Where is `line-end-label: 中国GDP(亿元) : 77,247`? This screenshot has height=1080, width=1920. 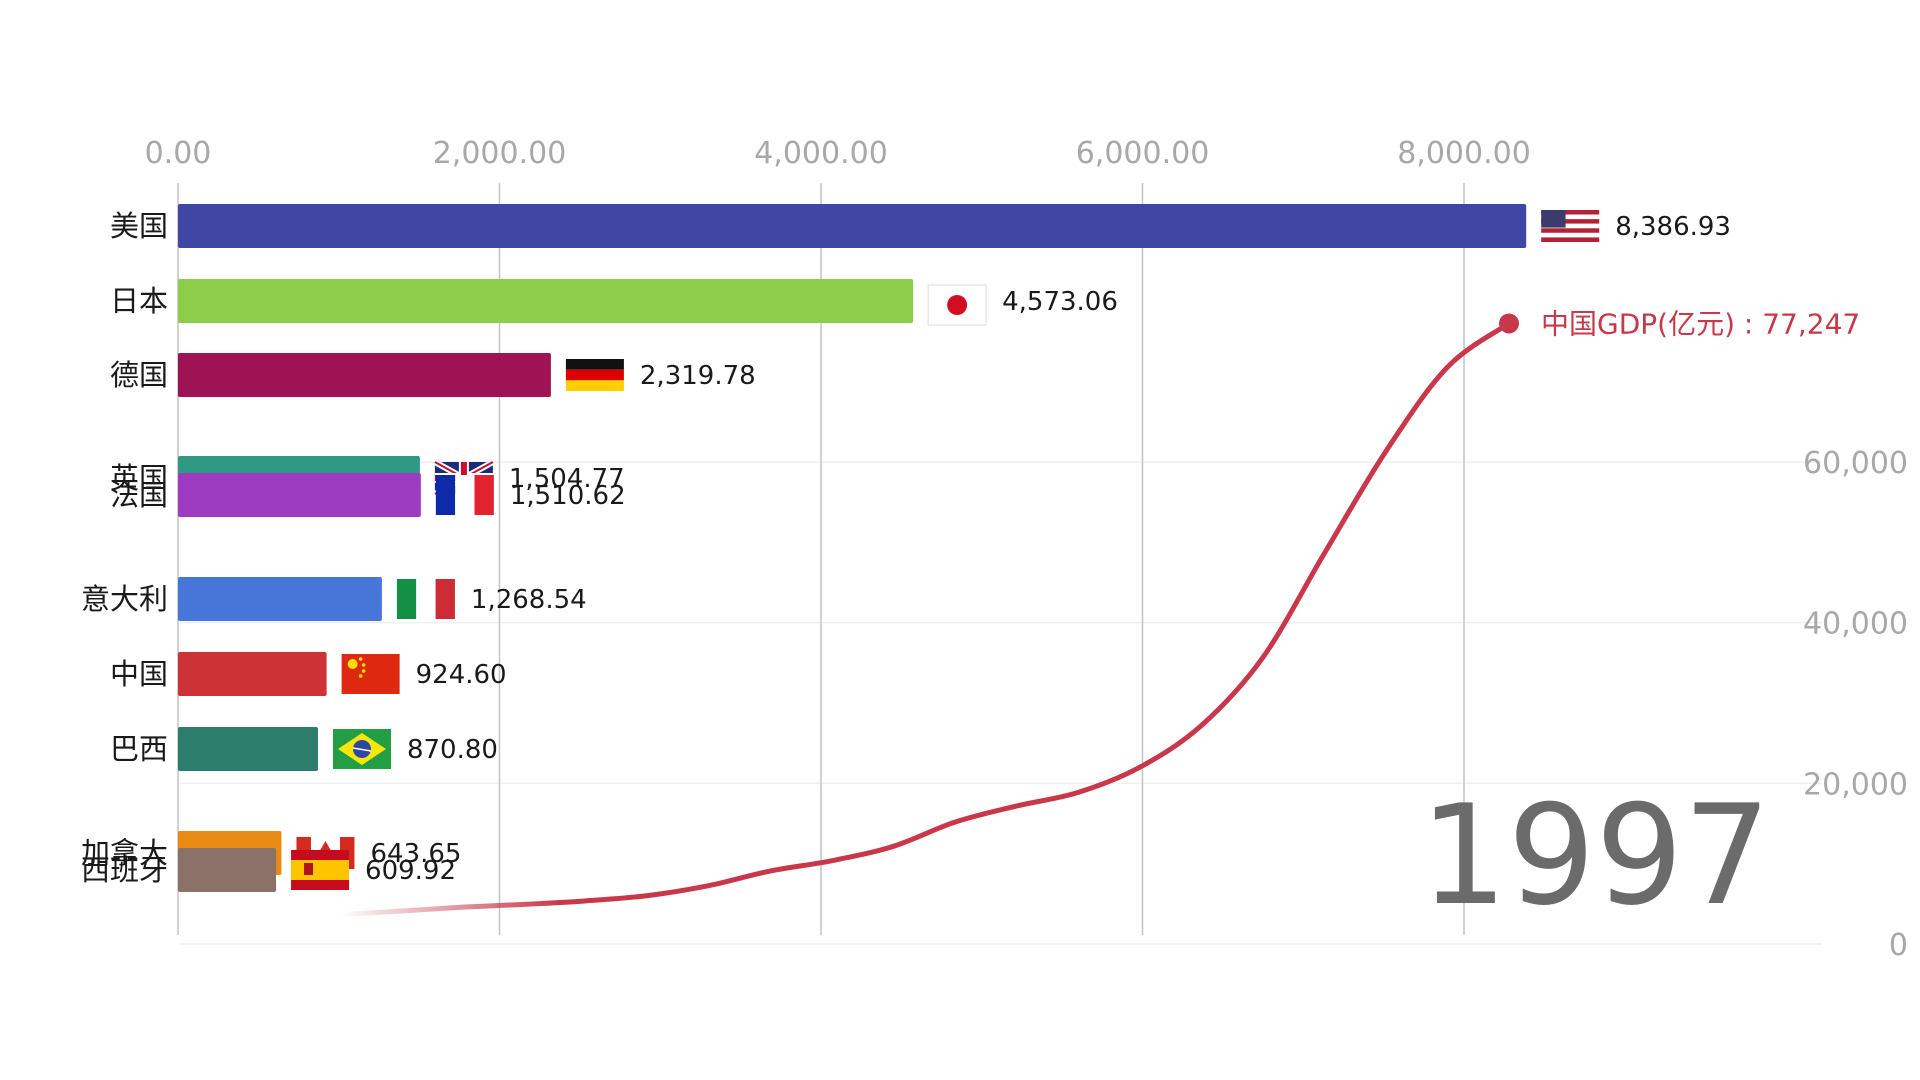 line-end-label: 中国GDP(亿元) : 77,247 is located at coordinates (1700, 323).